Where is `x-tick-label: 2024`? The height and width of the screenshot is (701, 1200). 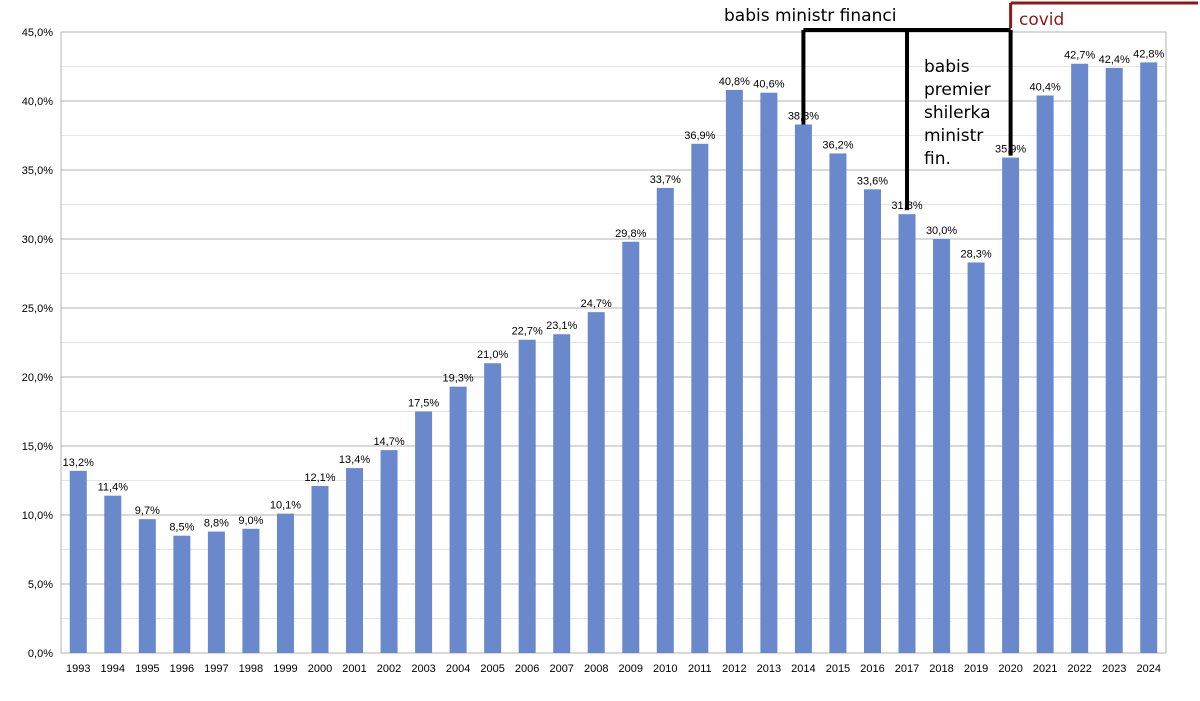 x-tick-label: 2024 is located at coordinates (1148, 669).